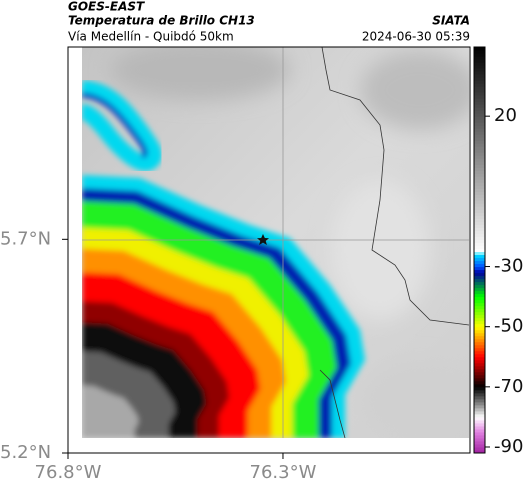 The height and width of the screenshot is (491, 526). I want to click on x-tick-label: 76.3°W, so click(283, 472).